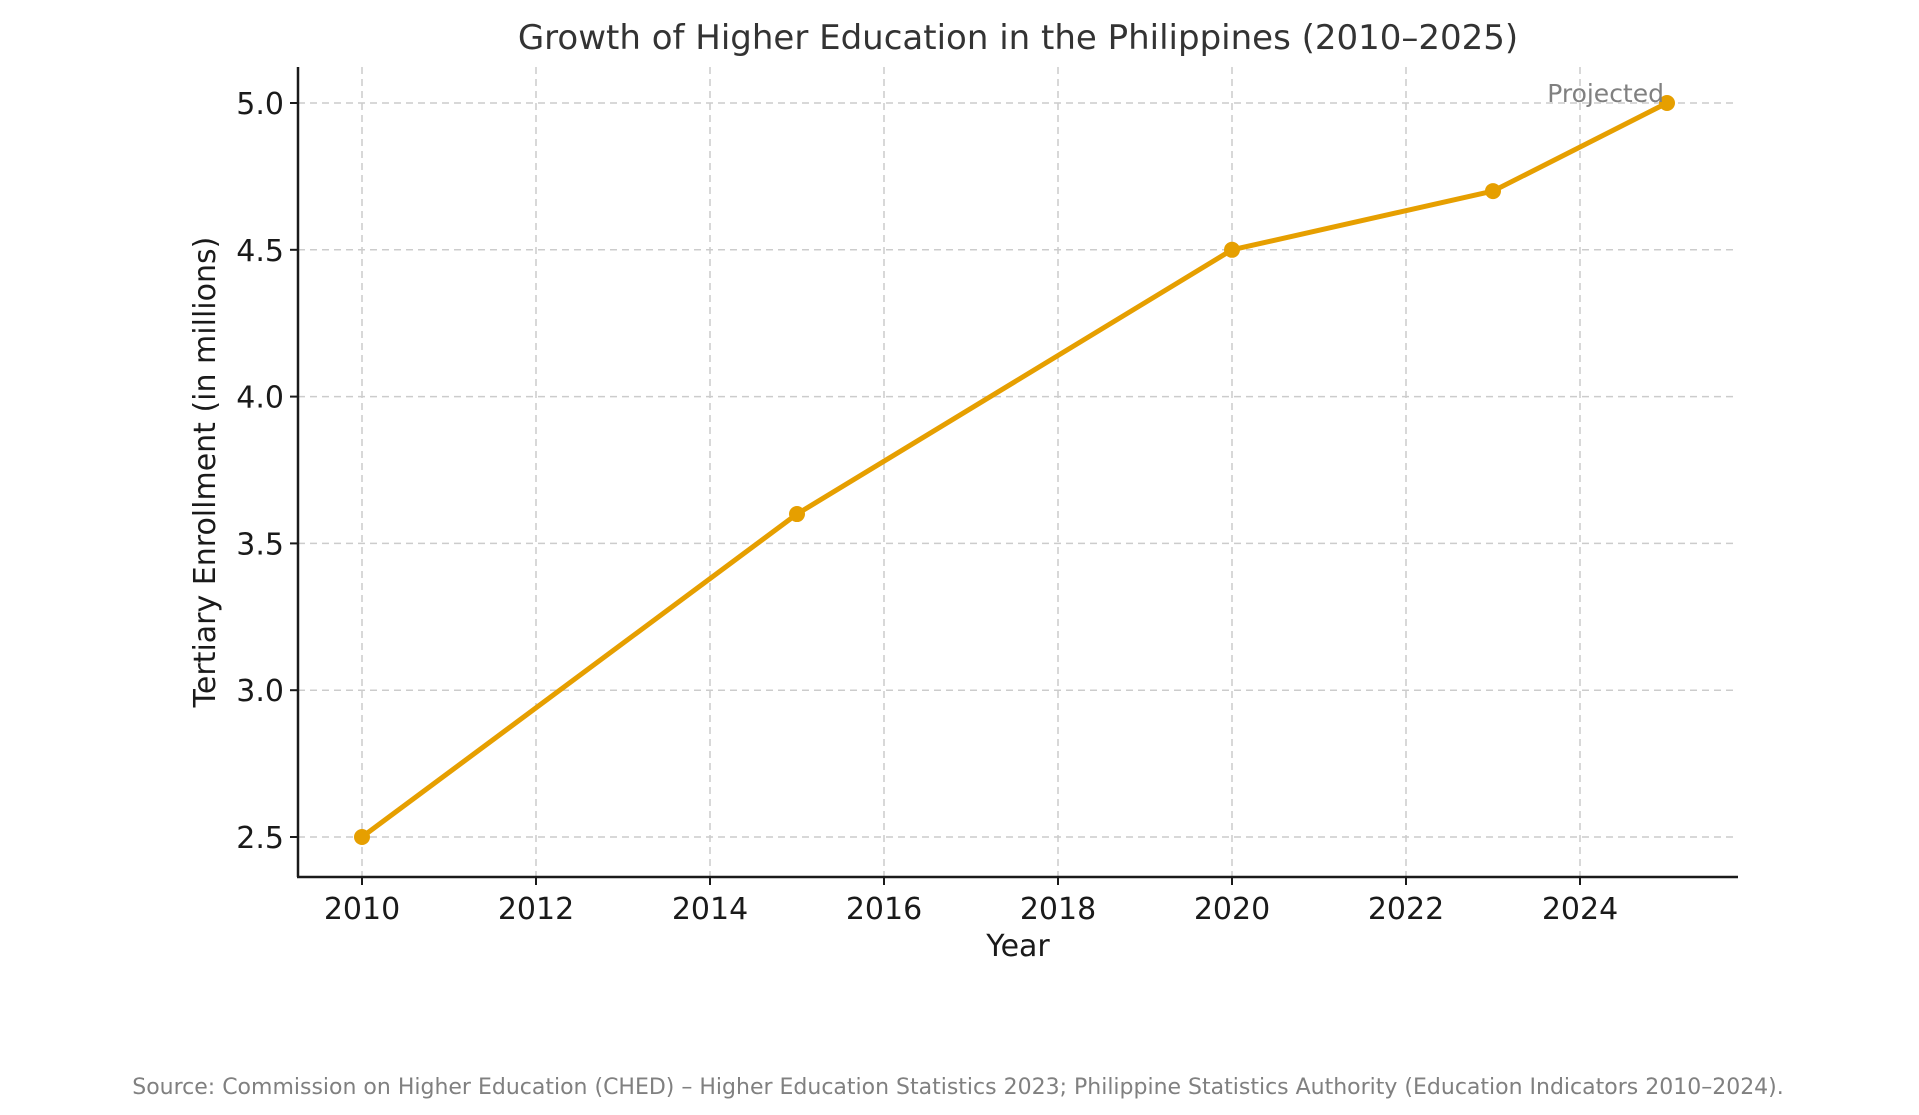  What do you see at coordinates (260, 251) in the screenshot?
I see `y-tick-label: 4.5` at bounding box center [260, 251].